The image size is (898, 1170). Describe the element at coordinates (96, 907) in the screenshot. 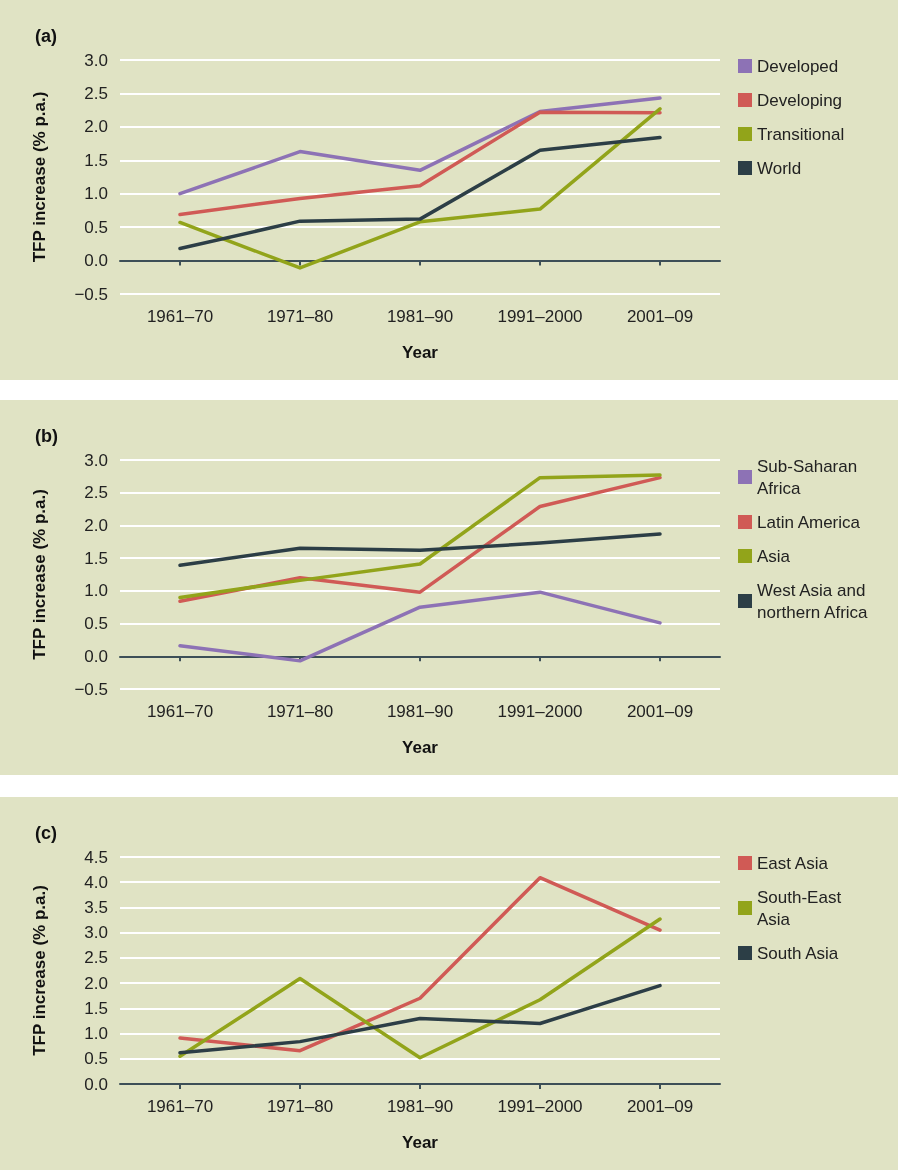

I see `y-tick-label: 3.5` at that location.